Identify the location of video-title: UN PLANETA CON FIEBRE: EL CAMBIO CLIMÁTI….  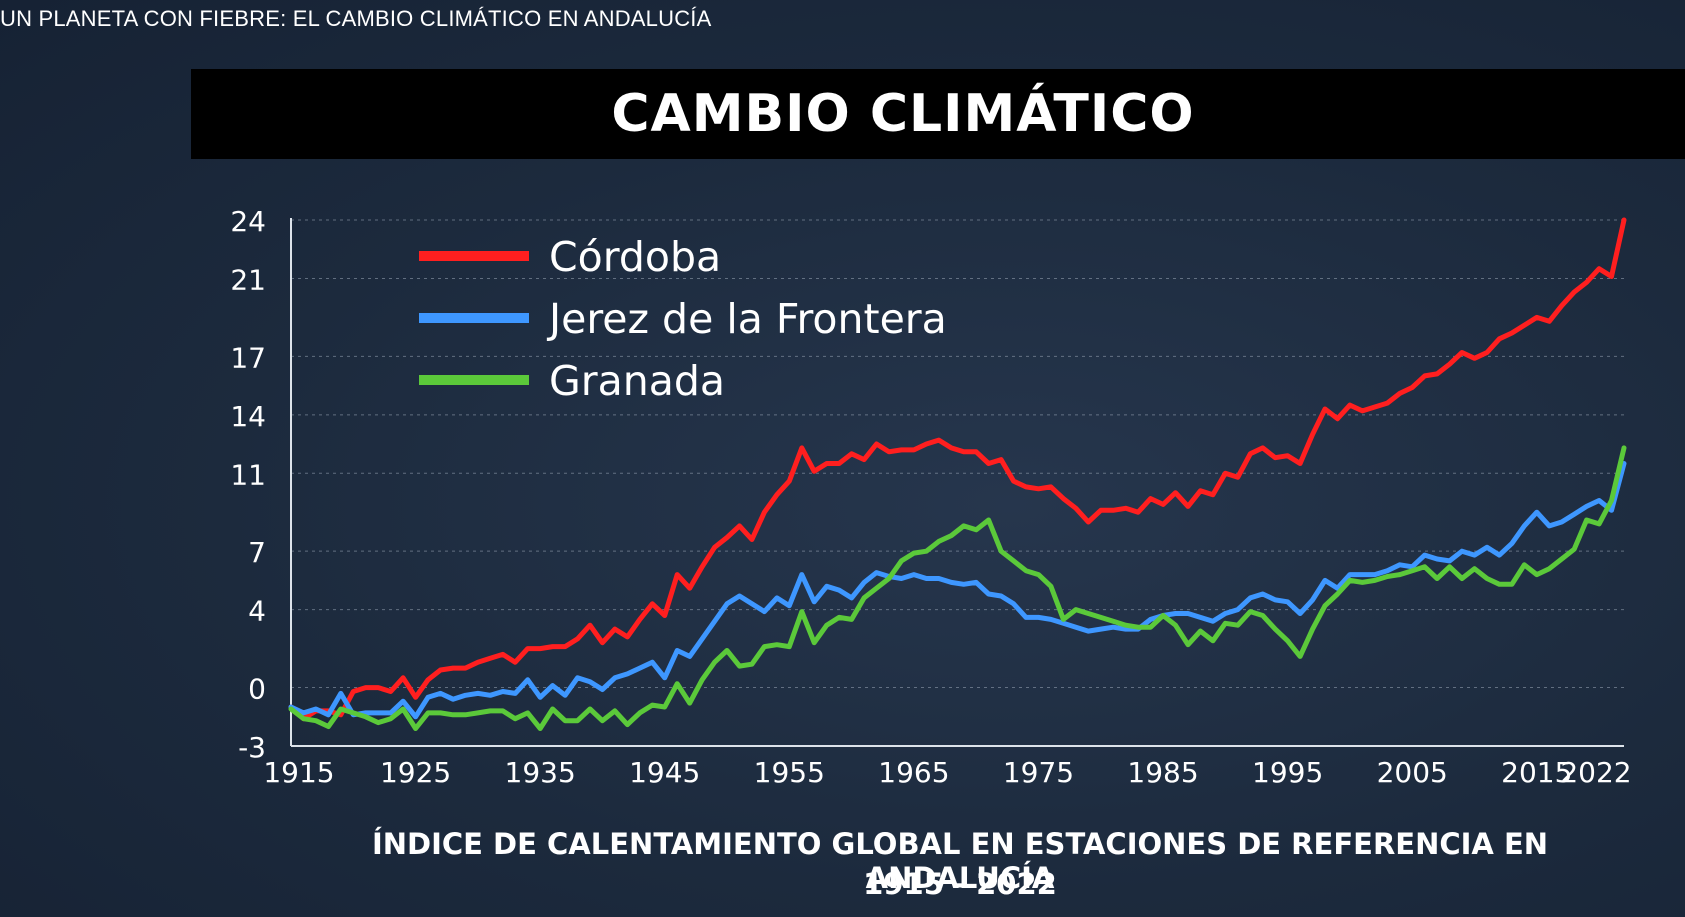
(356, 18).